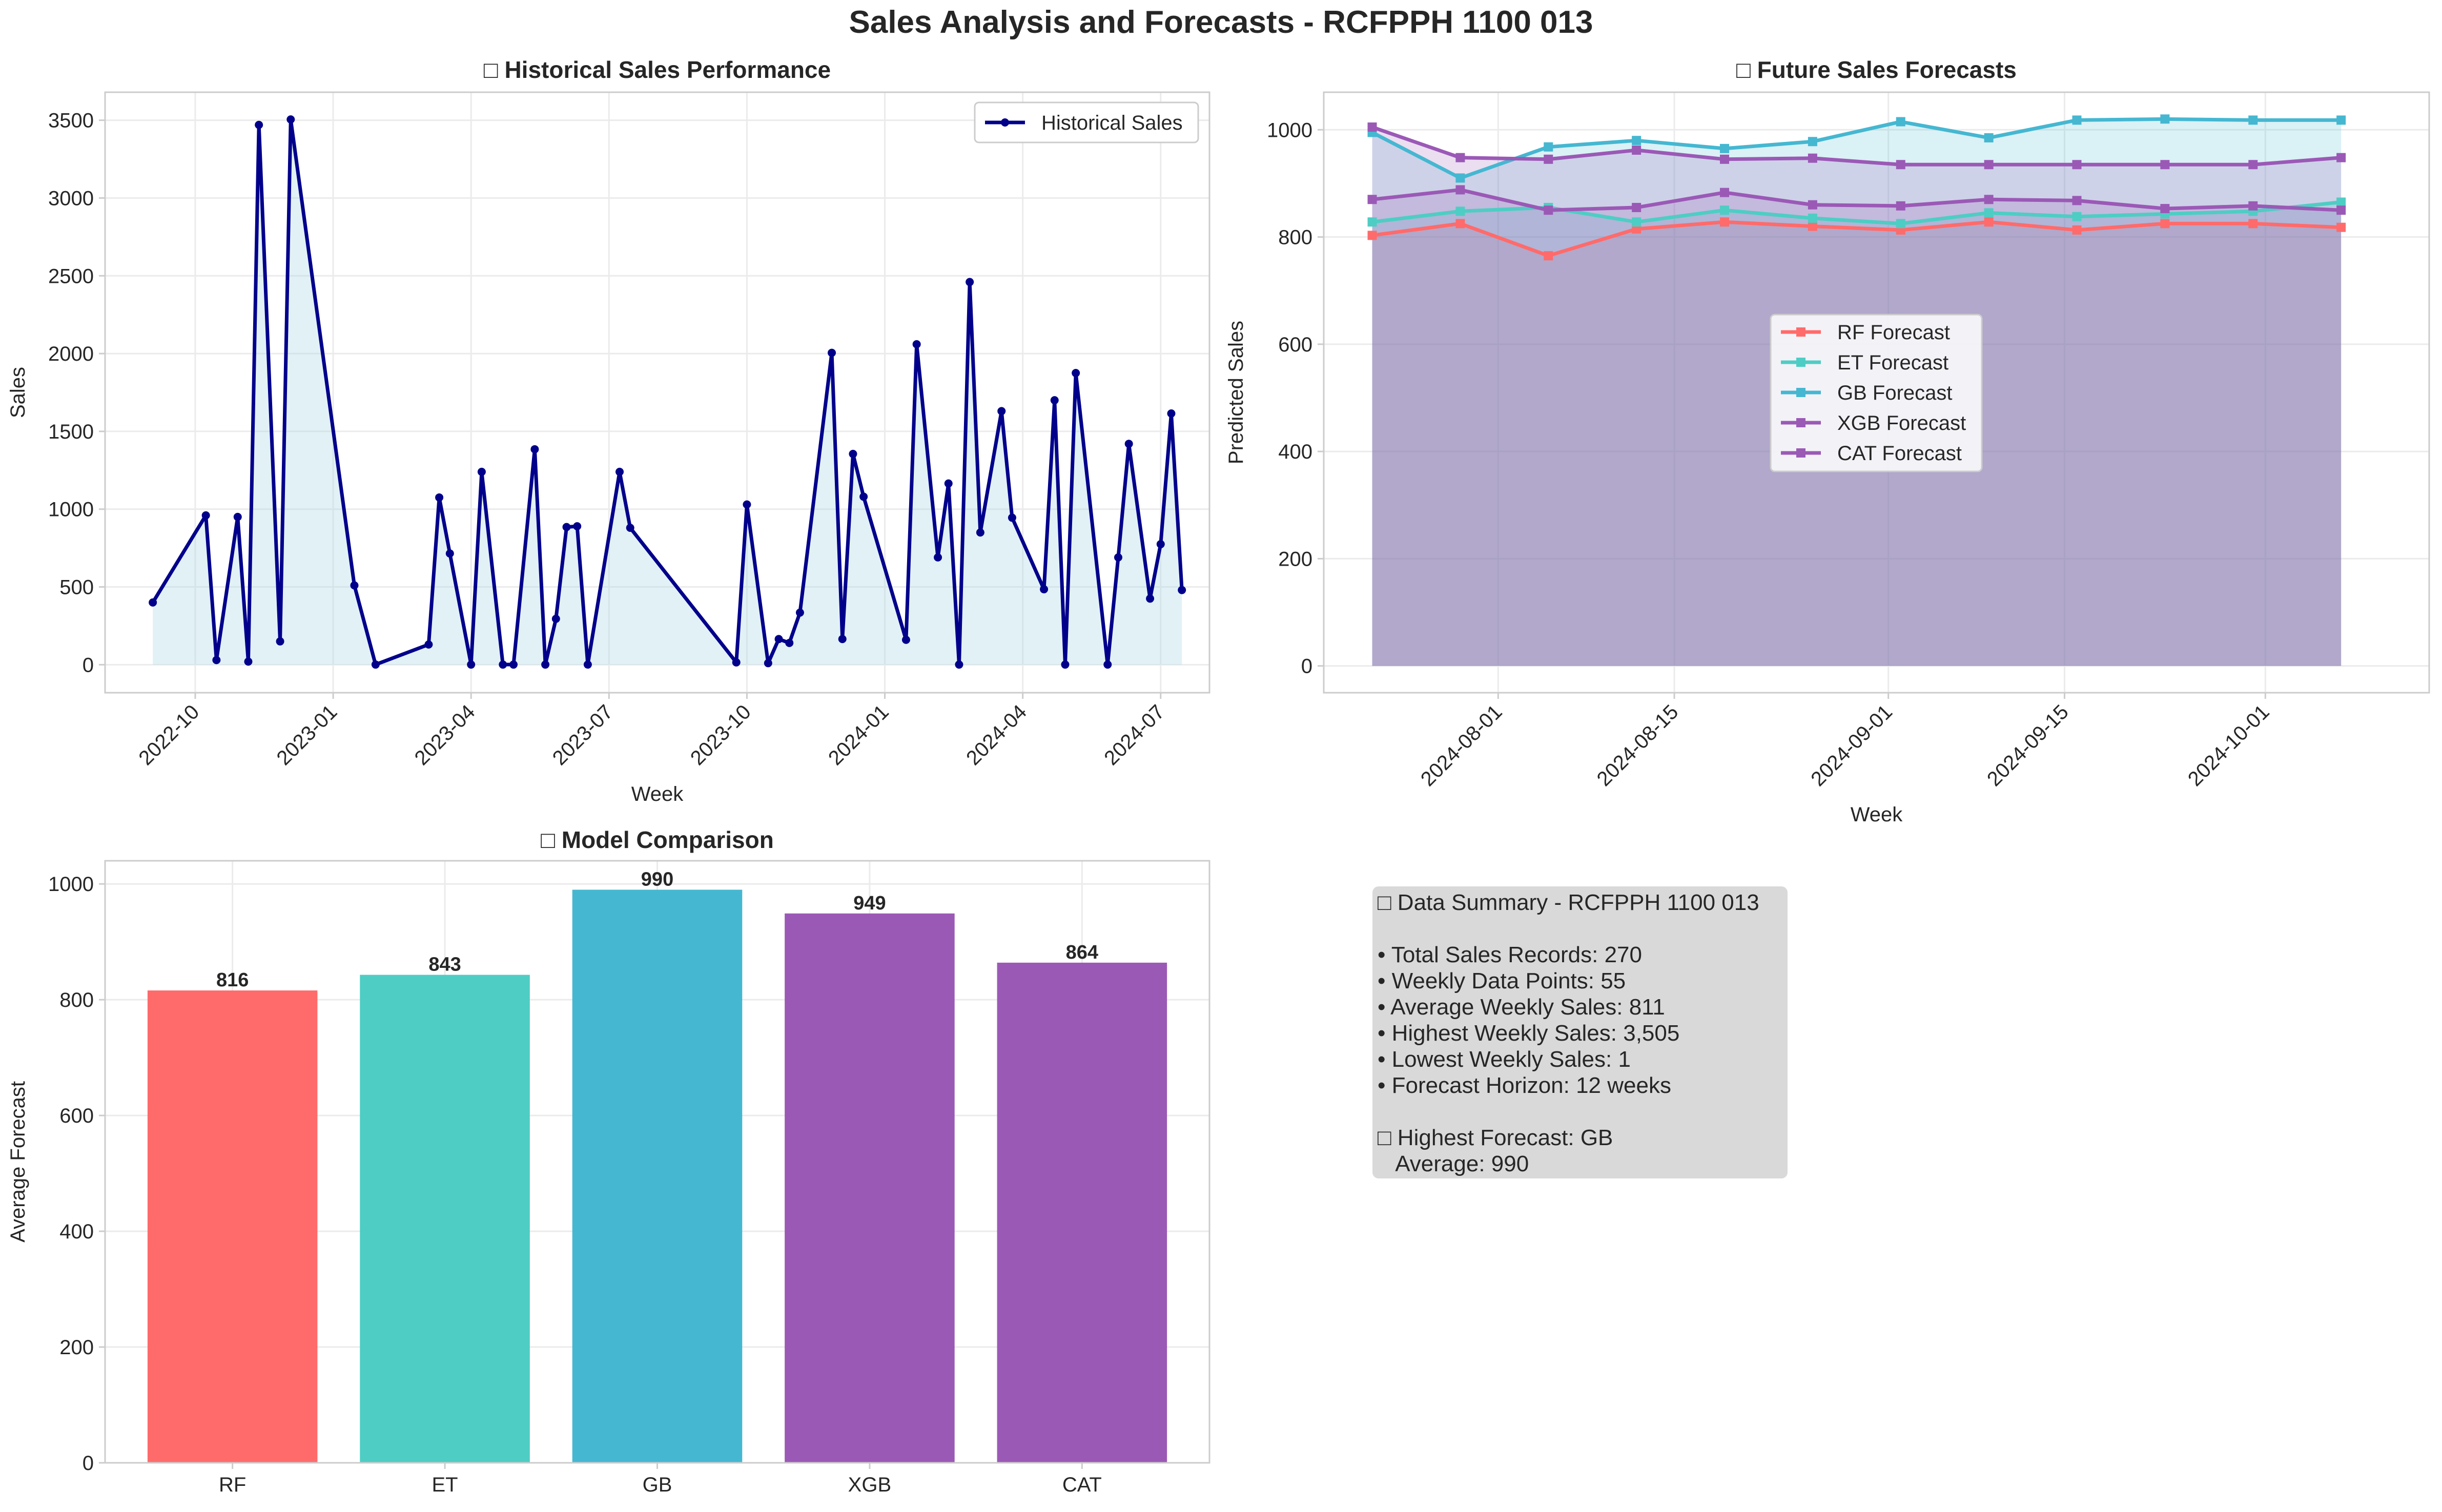  Describe the element at coordinates (2229, 745) in the screenshot. I see `x-tick-label: 2024-10-01` at that location.